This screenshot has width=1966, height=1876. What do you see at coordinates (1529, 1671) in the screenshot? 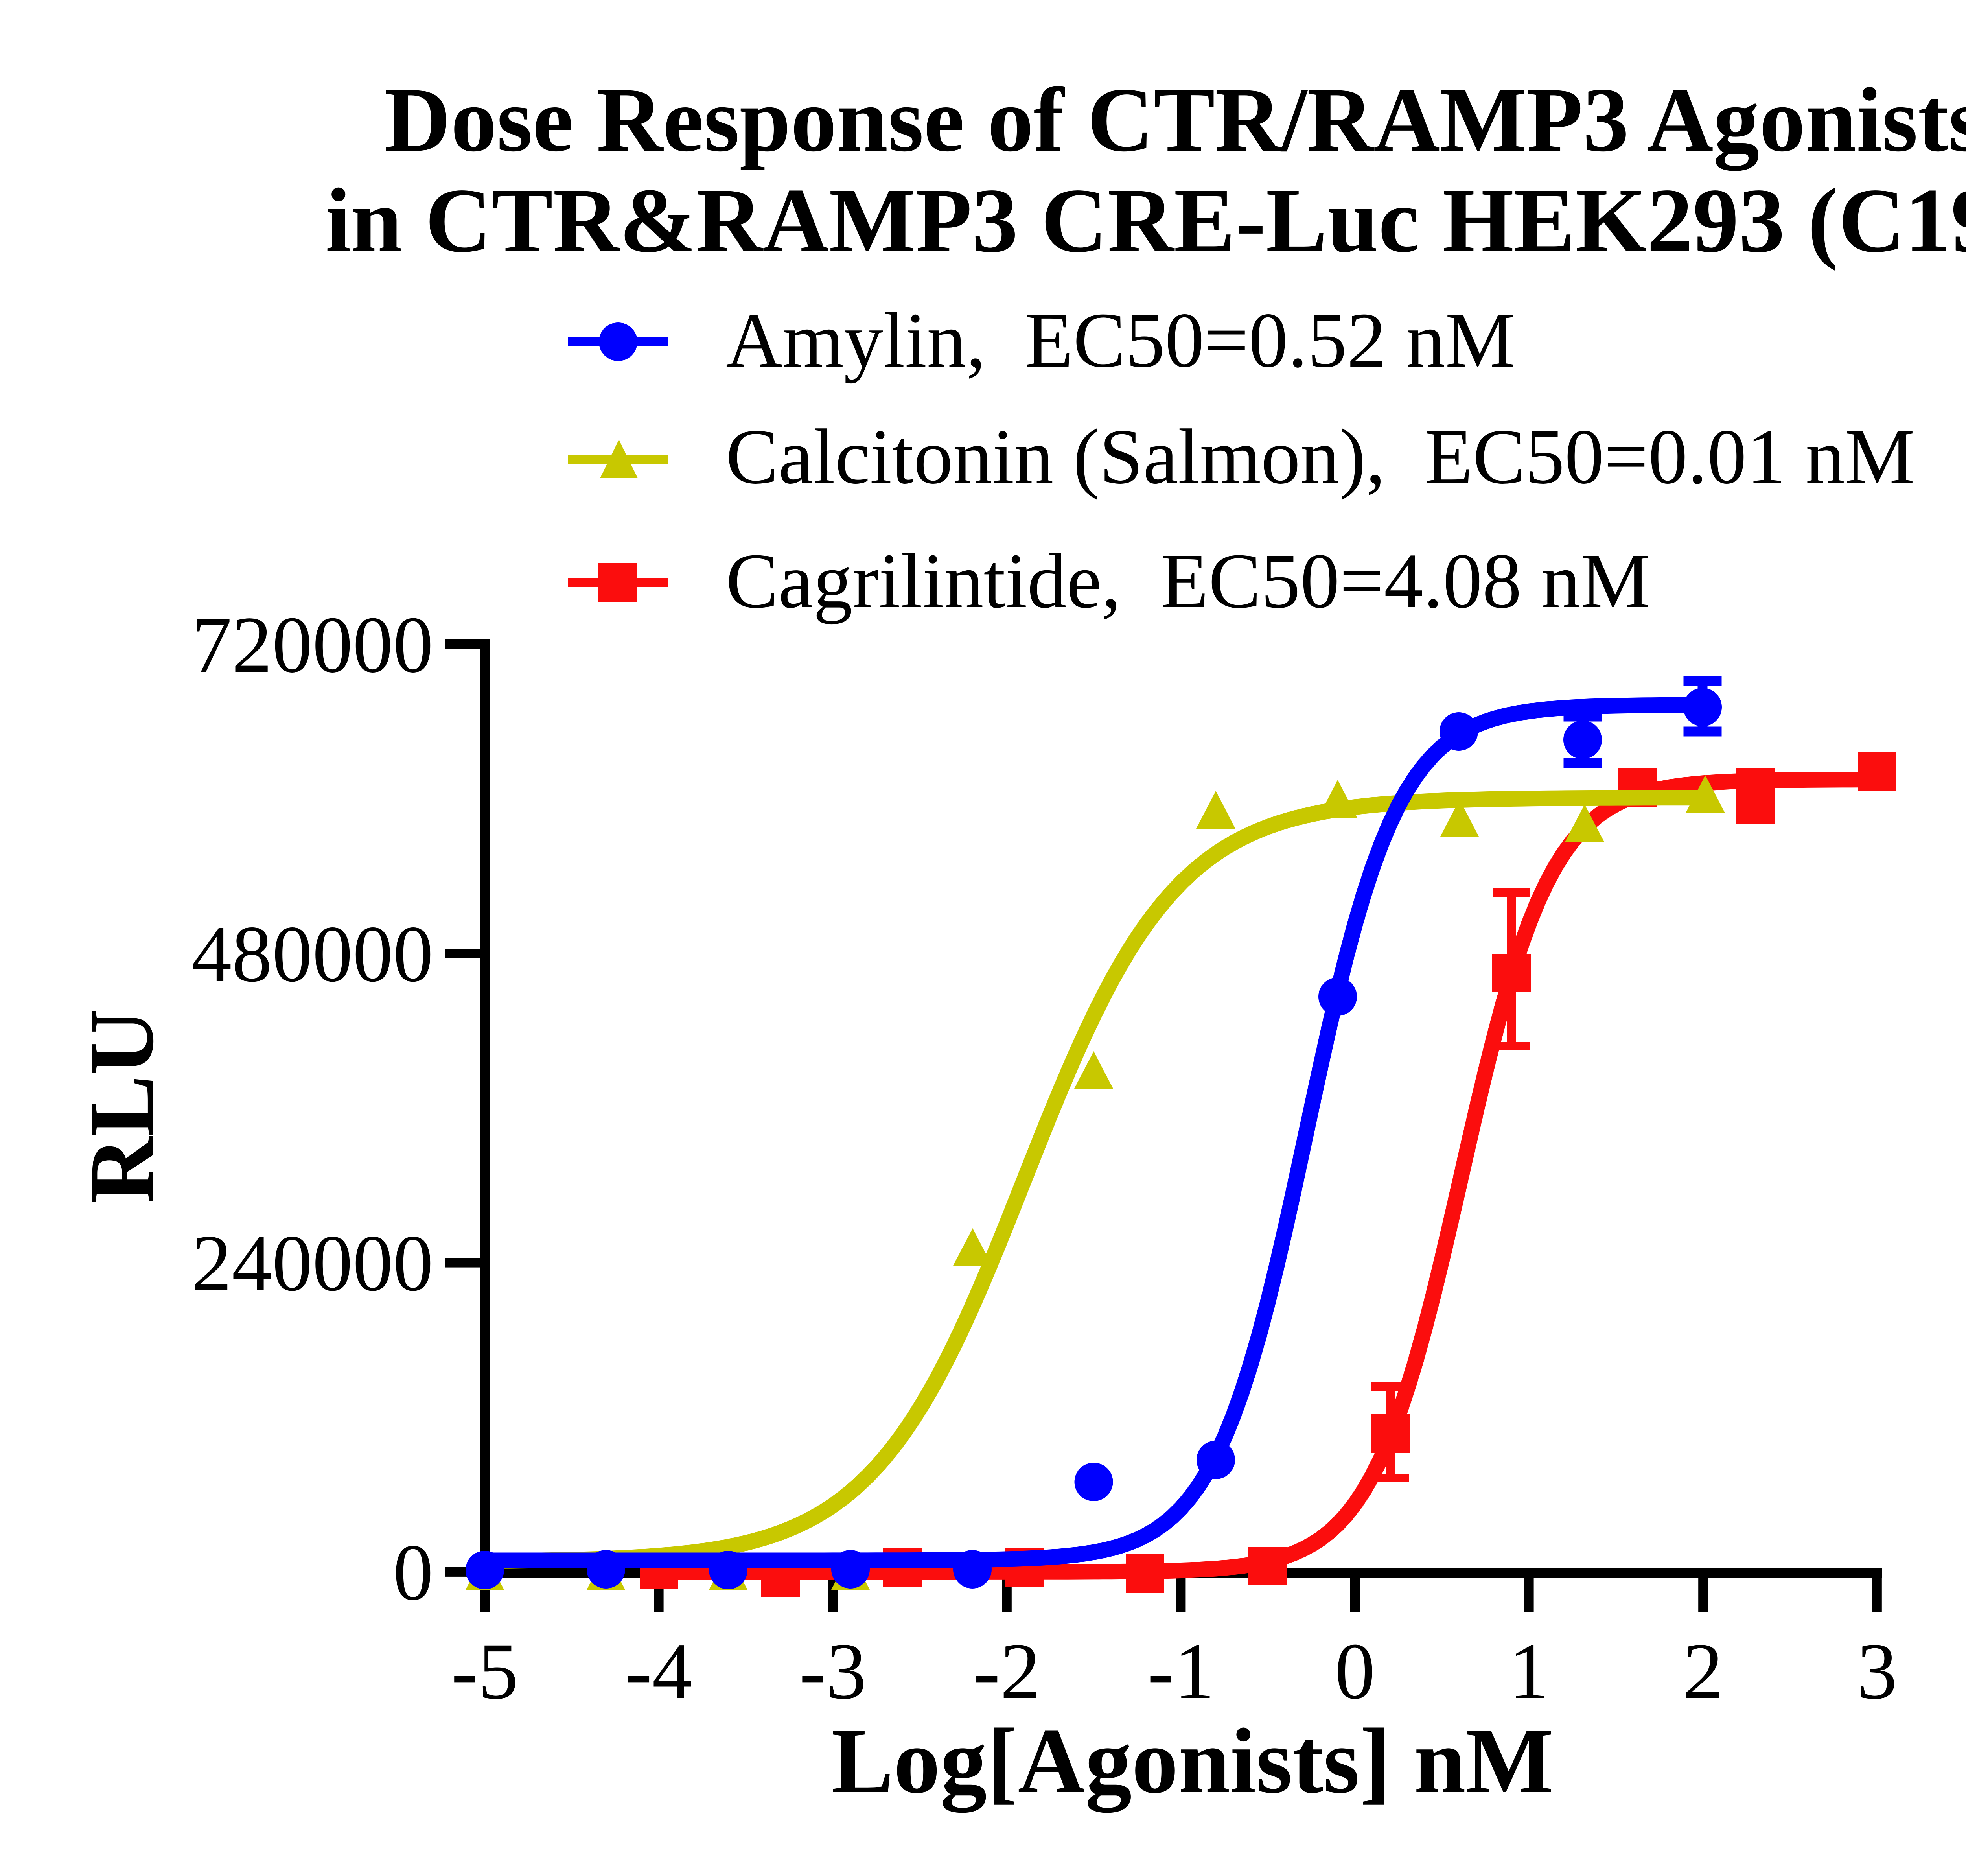
I see `svg-text: 1` at bounding box center [1529, 1671].